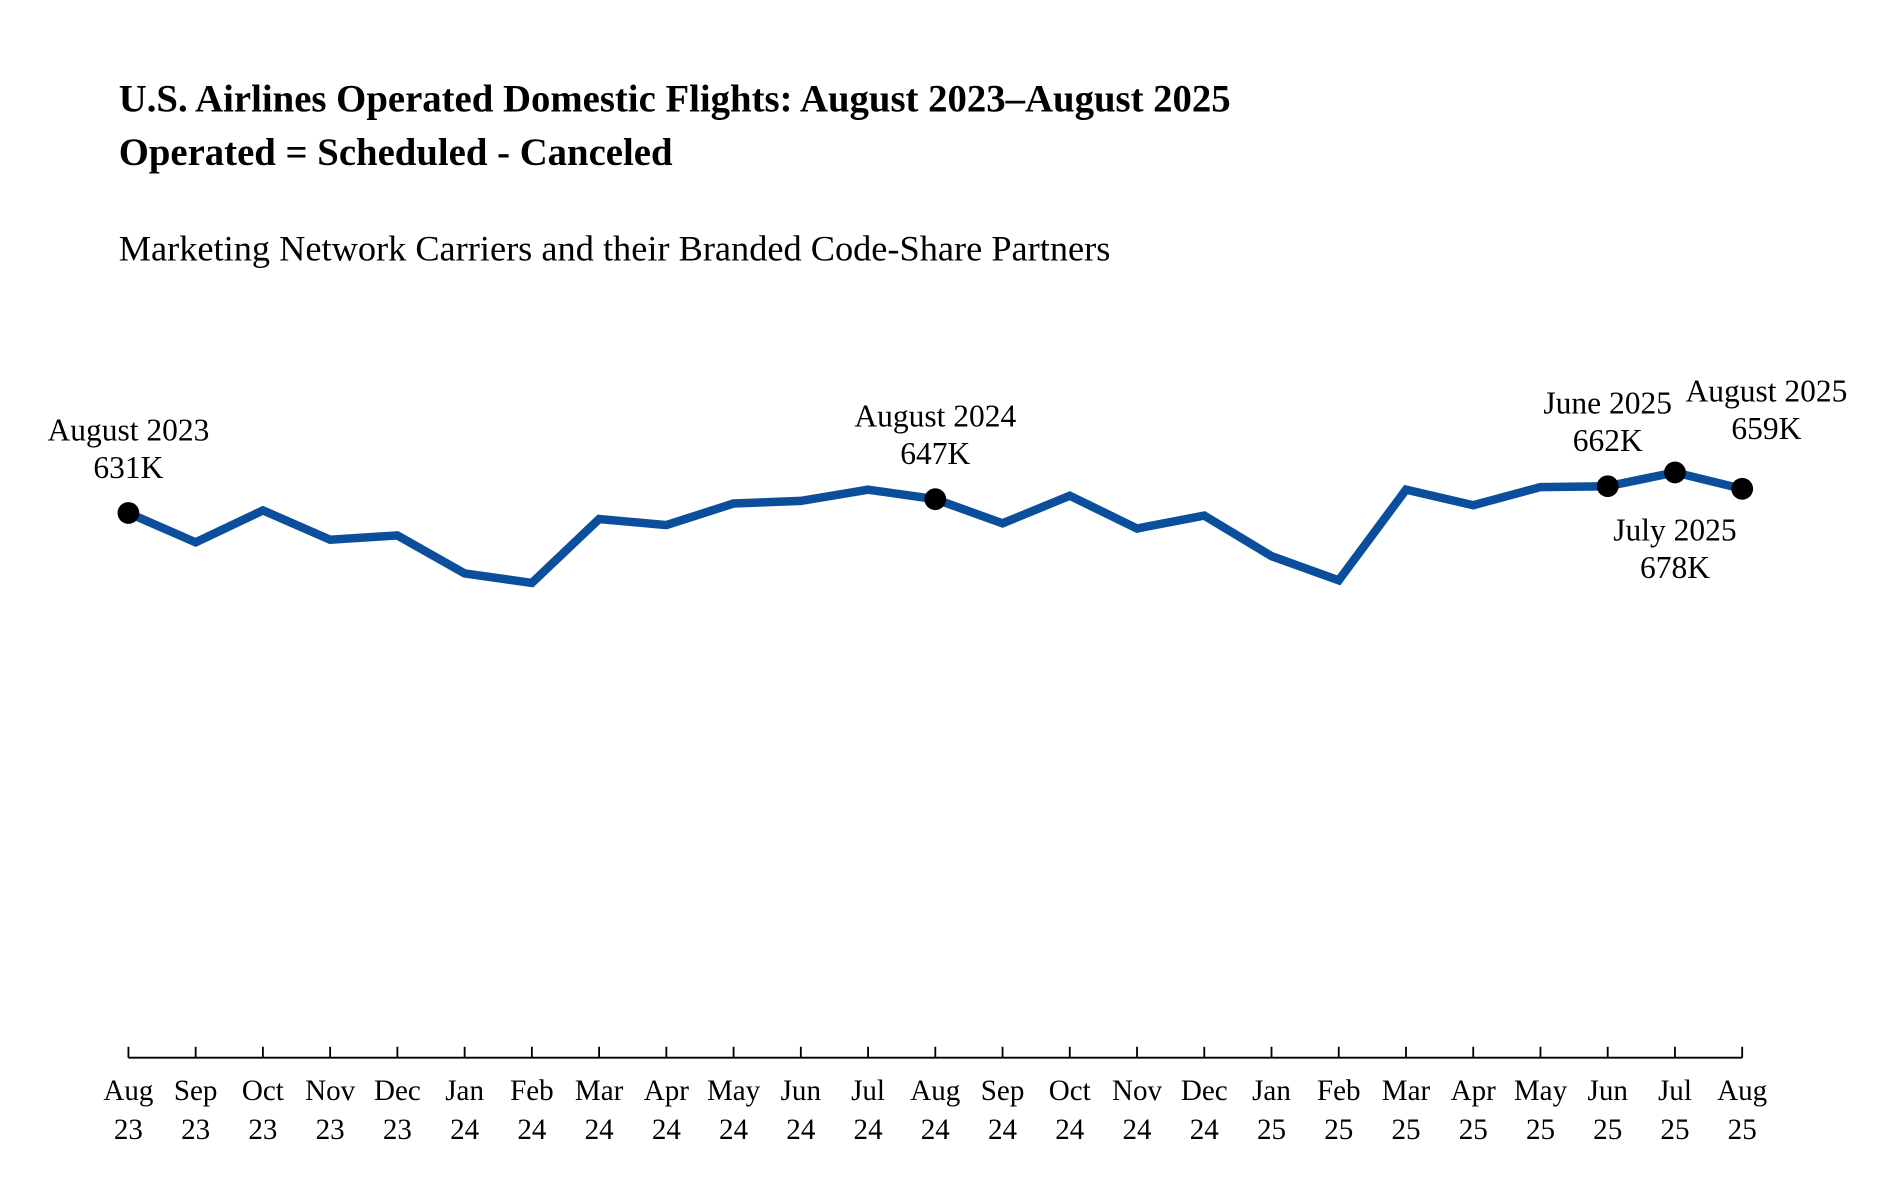  Describe the element at coordinates (1474, 1110) in the screenshot. I see `x-tick-label: Apr 25` at that location.